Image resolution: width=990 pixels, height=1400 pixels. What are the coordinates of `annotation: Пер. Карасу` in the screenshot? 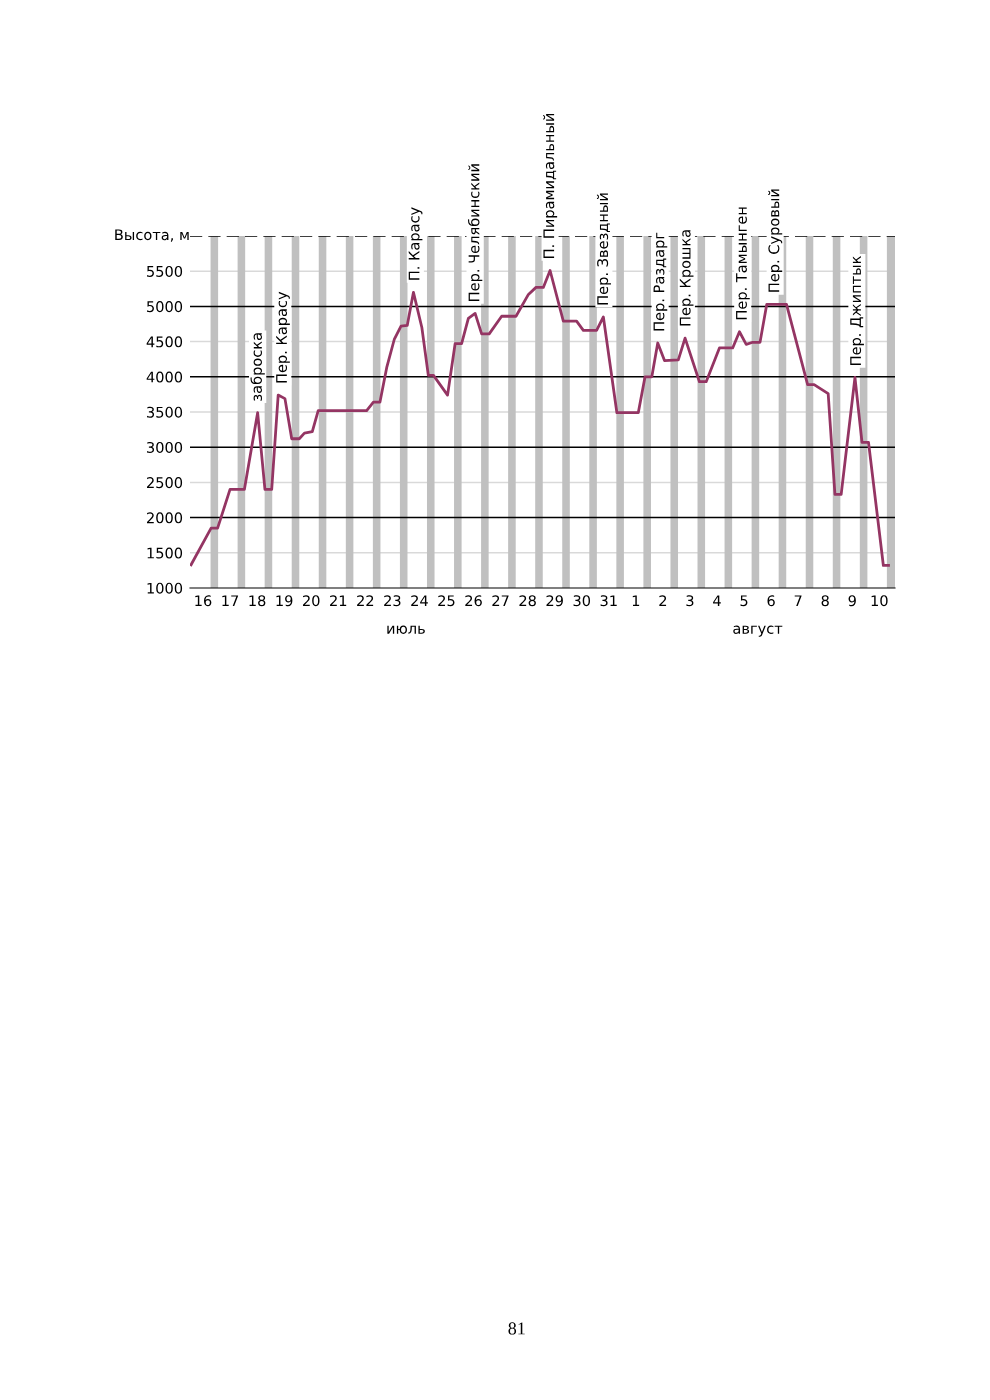 It's located at (283, 337).